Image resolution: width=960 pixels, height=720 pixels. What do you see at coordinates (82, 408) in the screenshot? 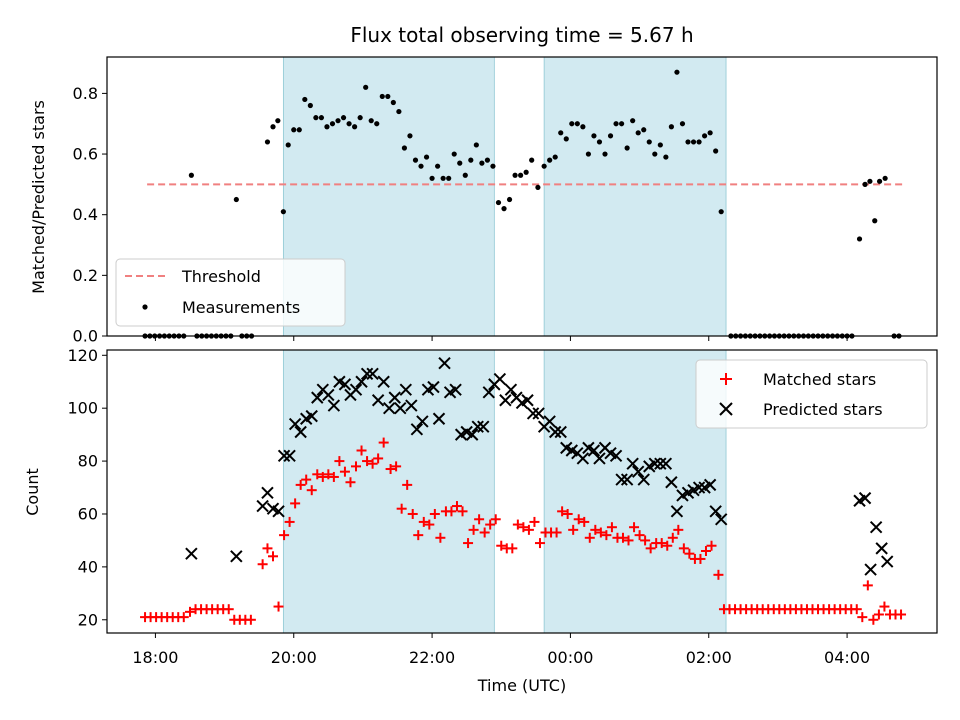
I see `y-tick-label: 100` at bounding box center [82, 408].